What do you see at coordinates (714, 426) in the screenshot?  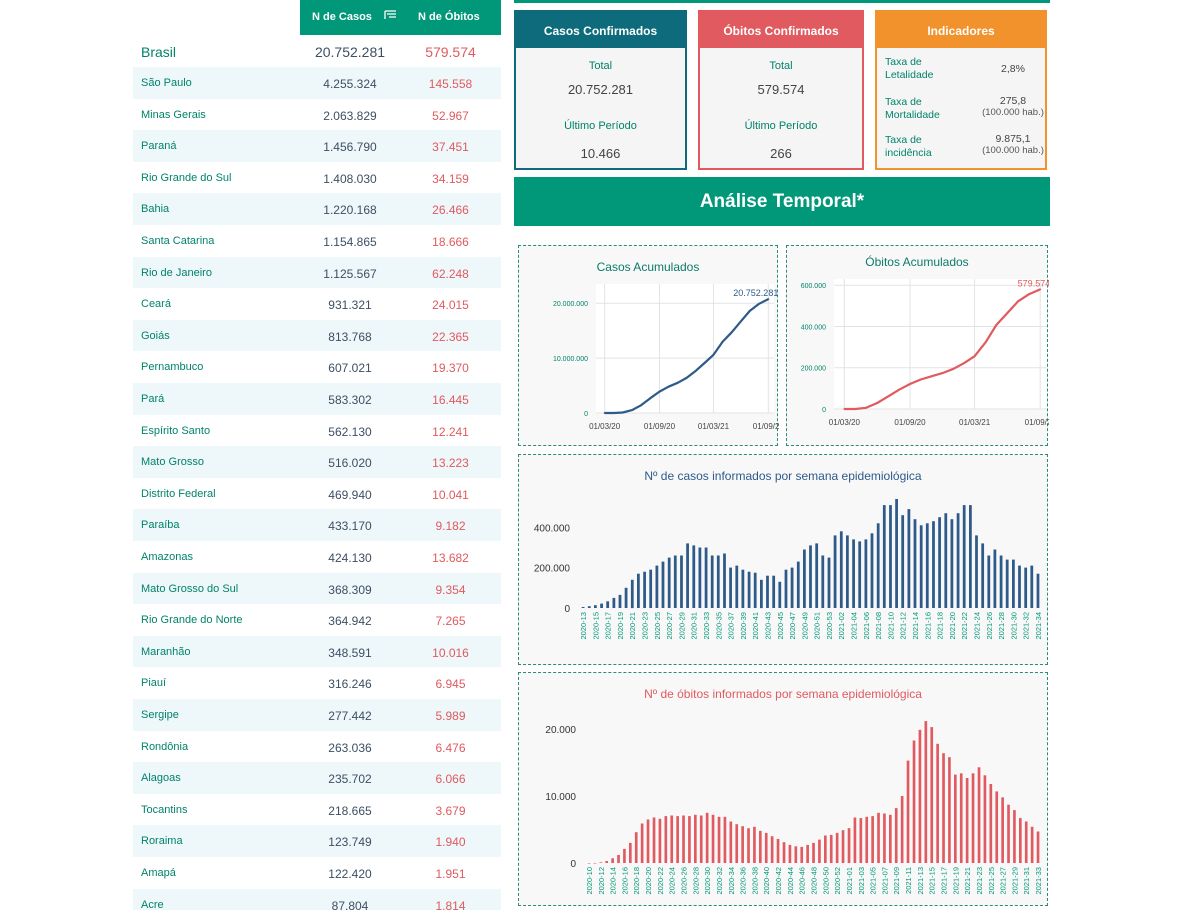 I see `x-tick-label: 01/03/21` at bounding box center [714, 426].